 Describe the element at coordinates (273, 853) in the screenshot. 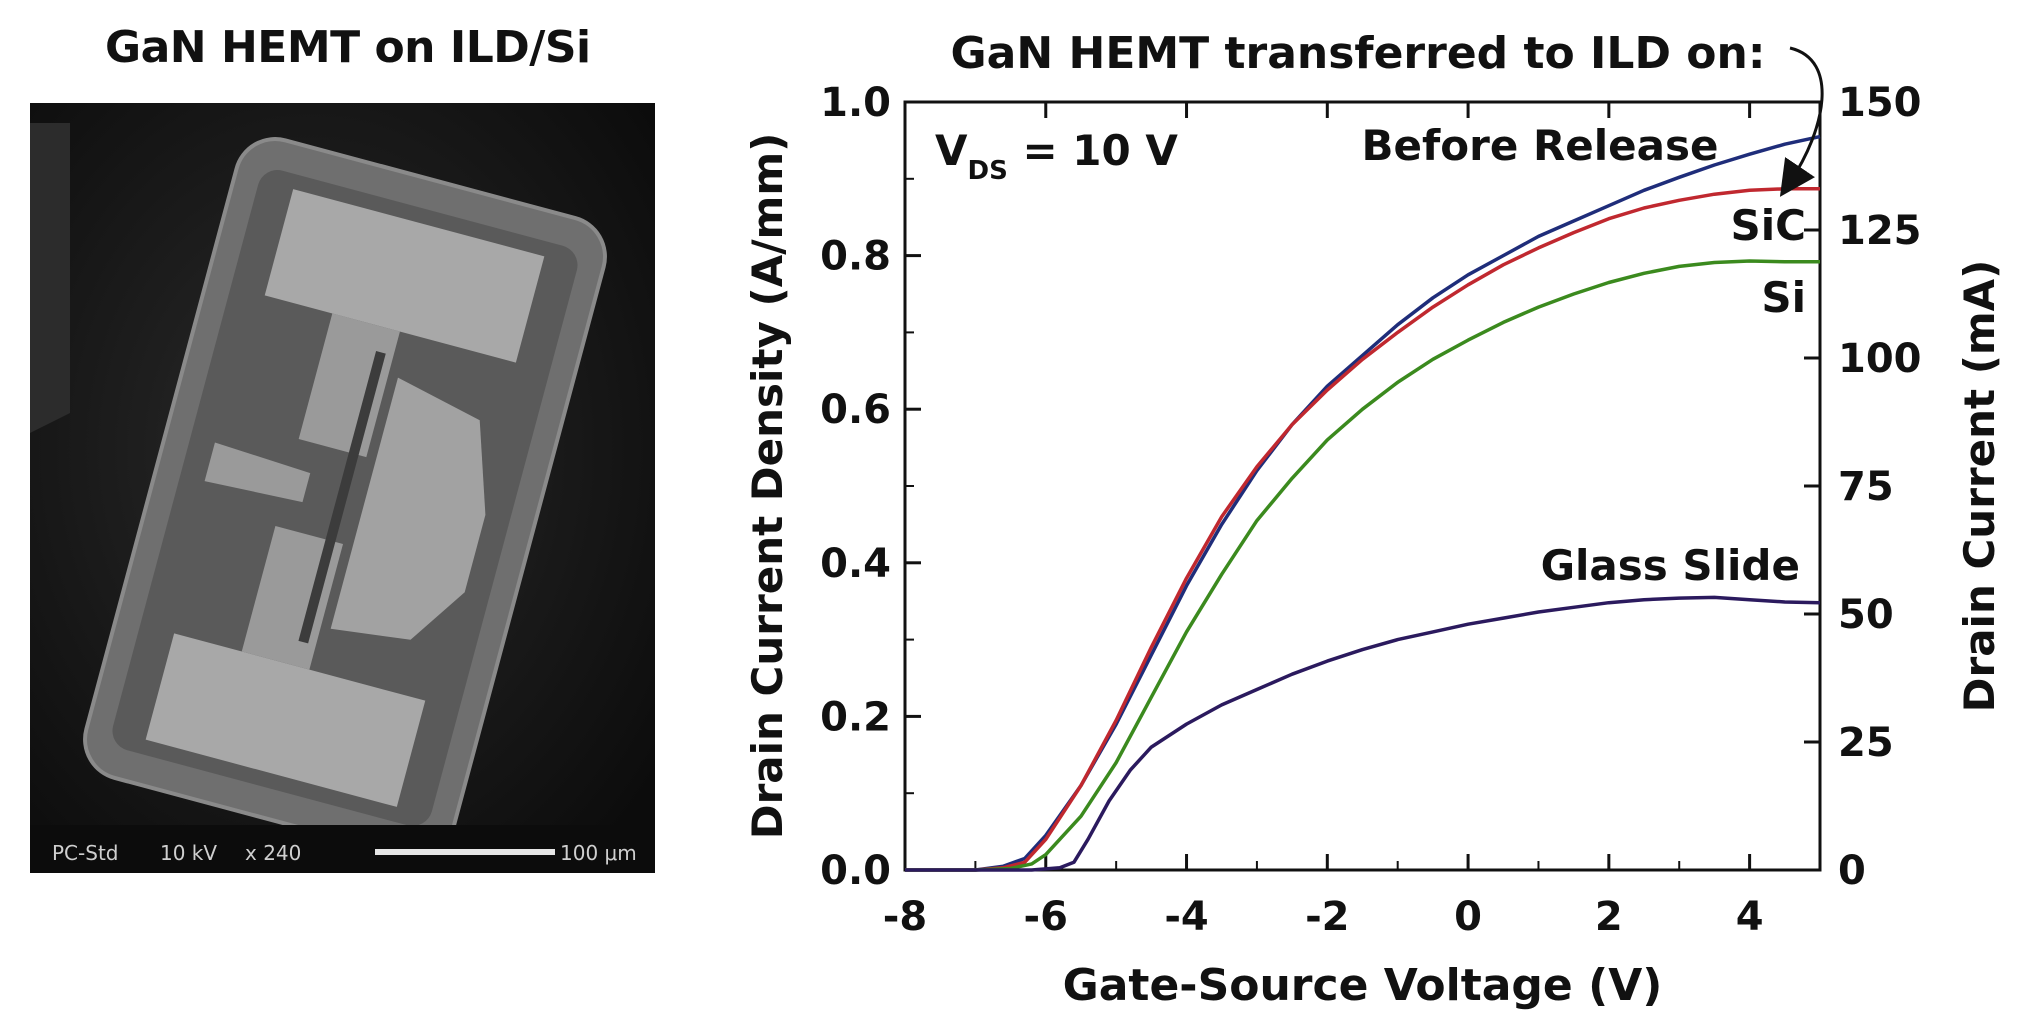

I see `sem-magnification: x 240` at that location.